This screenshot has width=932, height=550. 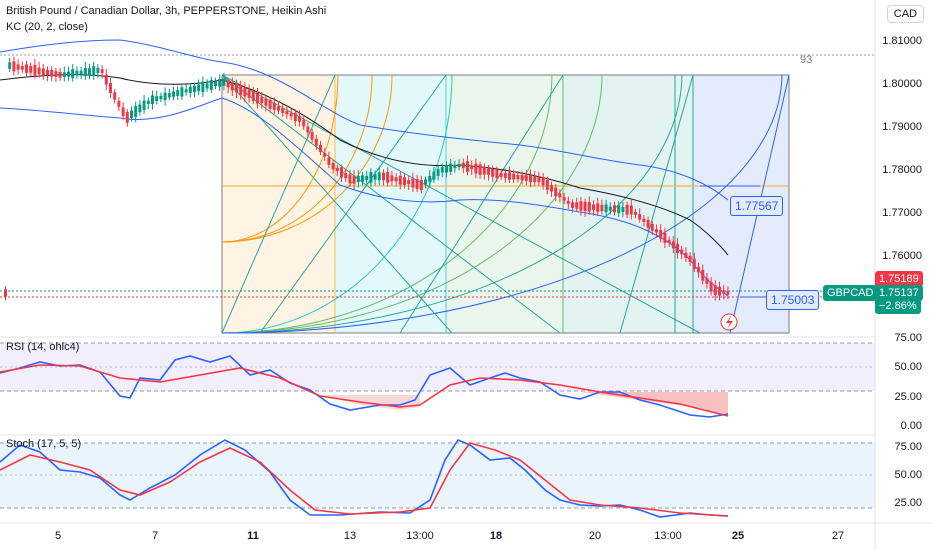 What do you see at coordinates (902, 127) in the screenshot?
I see `price-tick: 1.79000` at bounding box center [902, 127].